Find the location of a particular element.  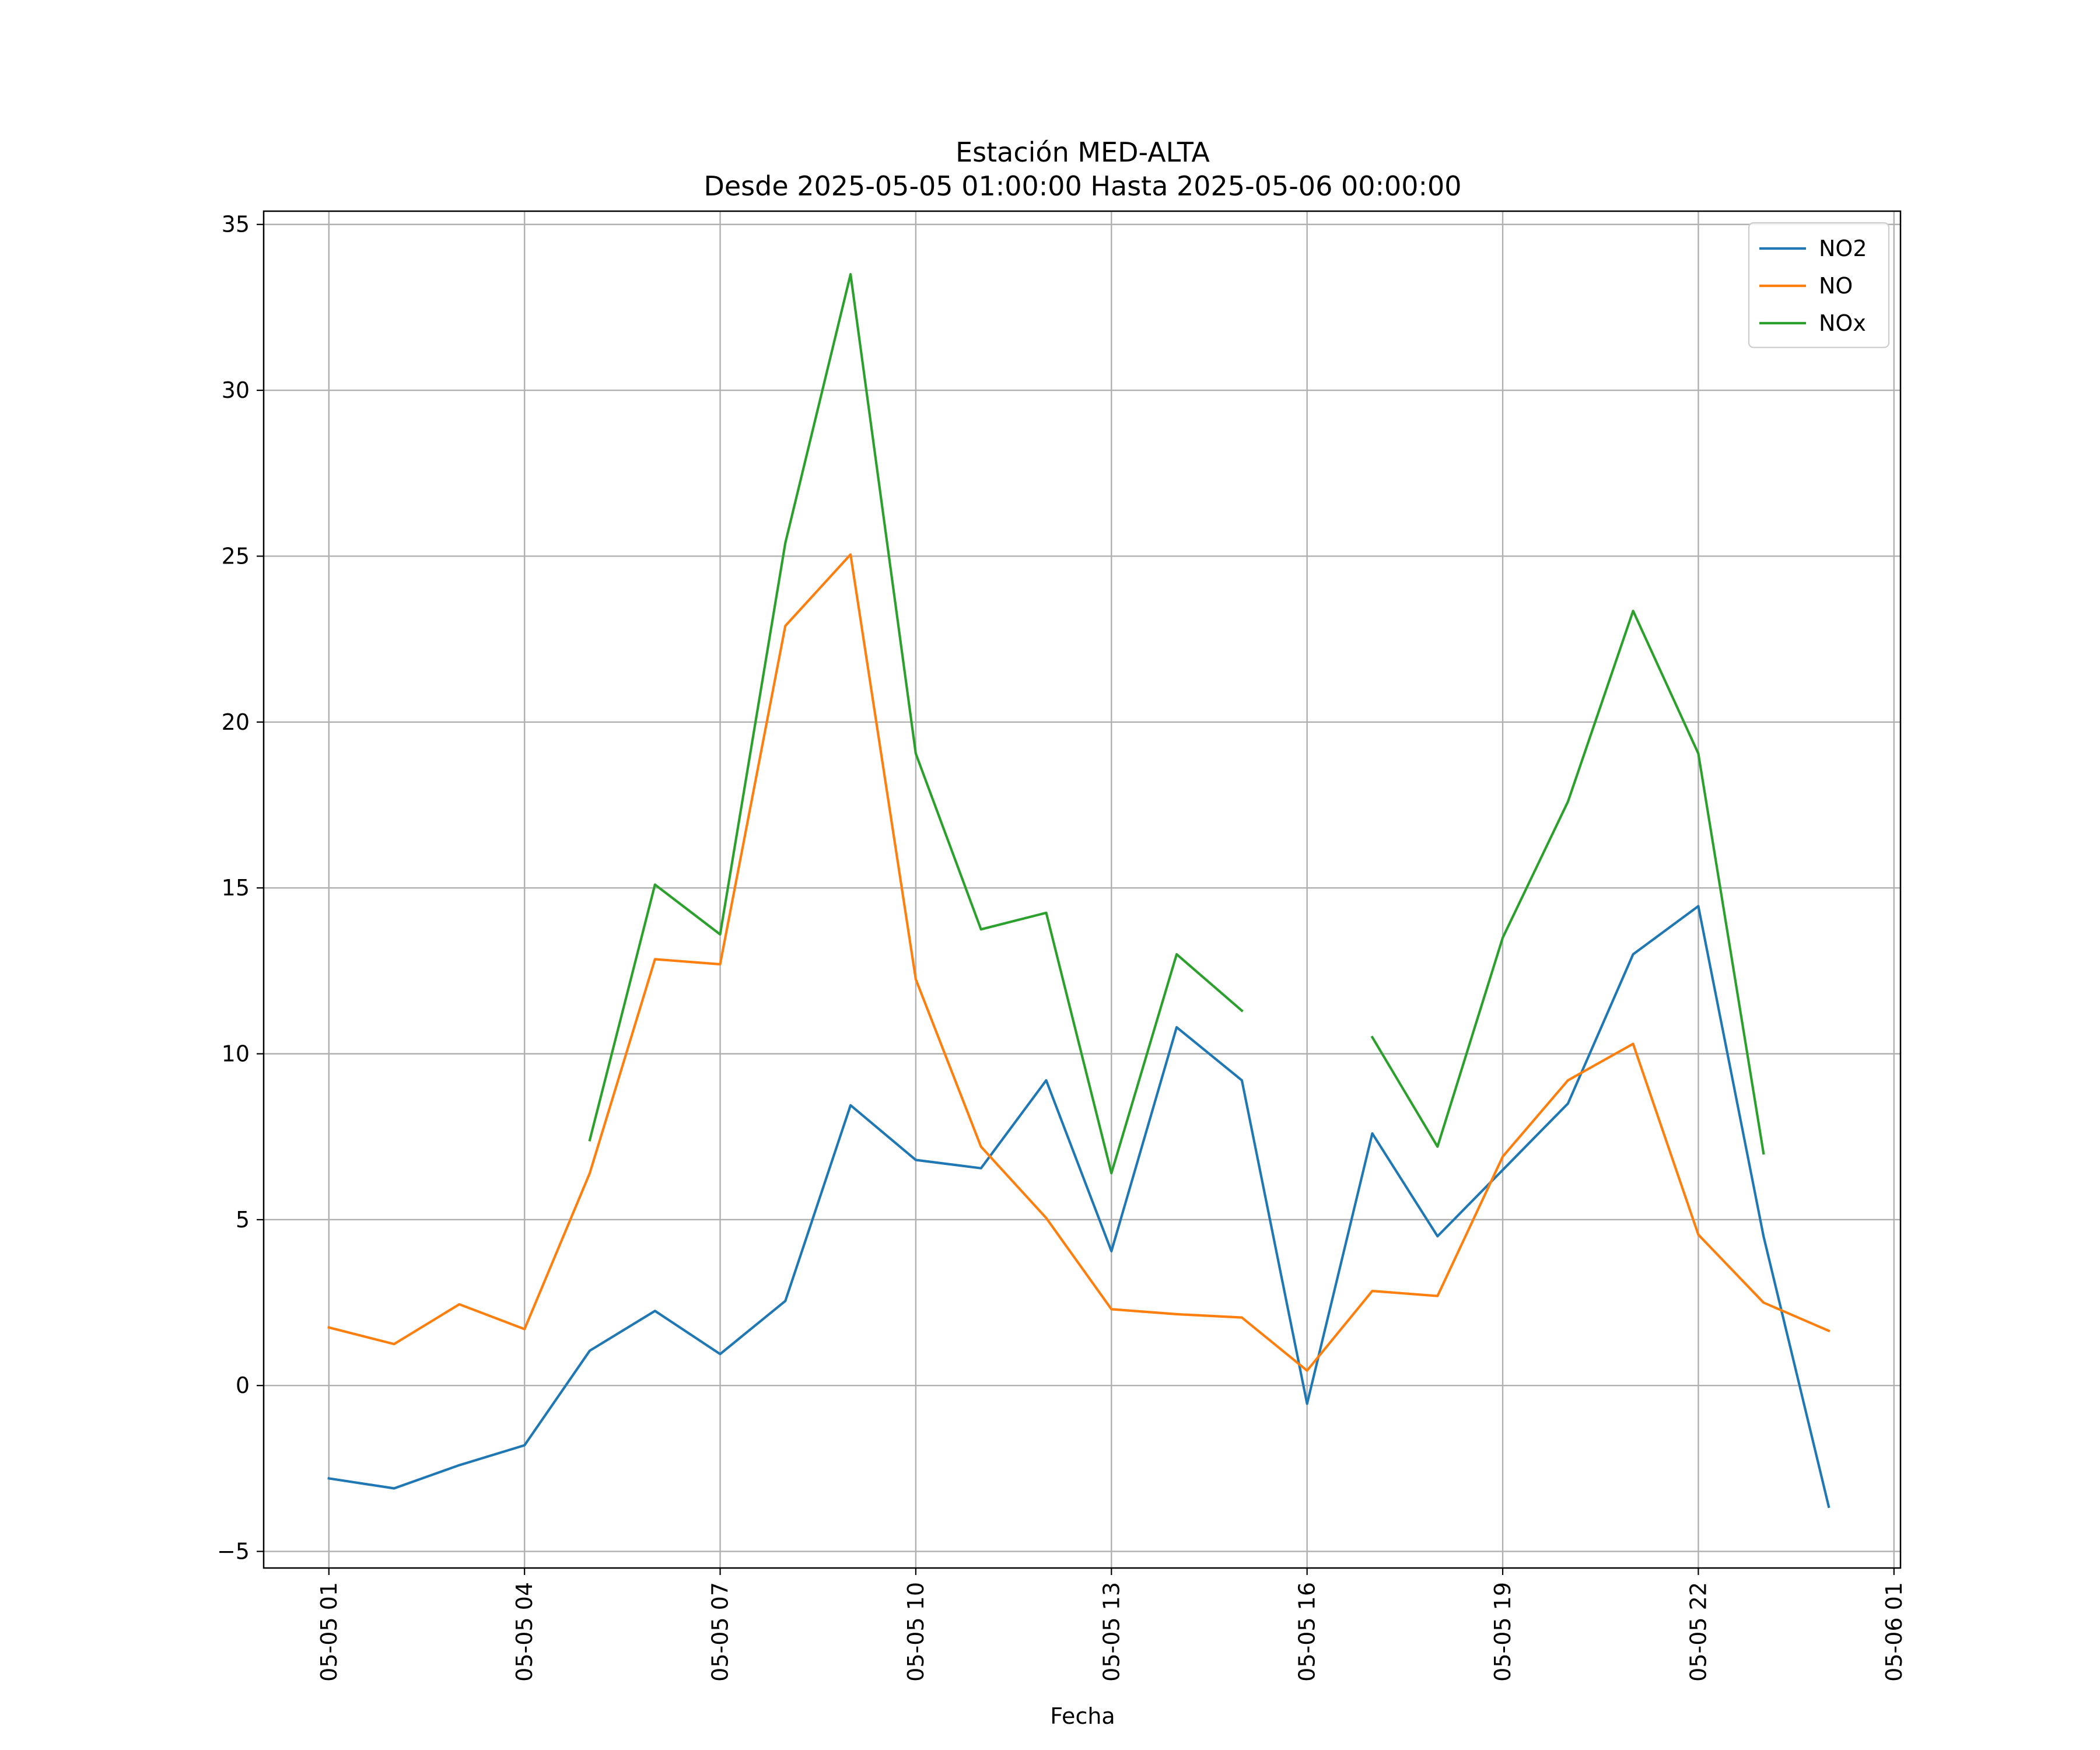

legend: NO2 NO NOx is located at coordinates (1819, 285).